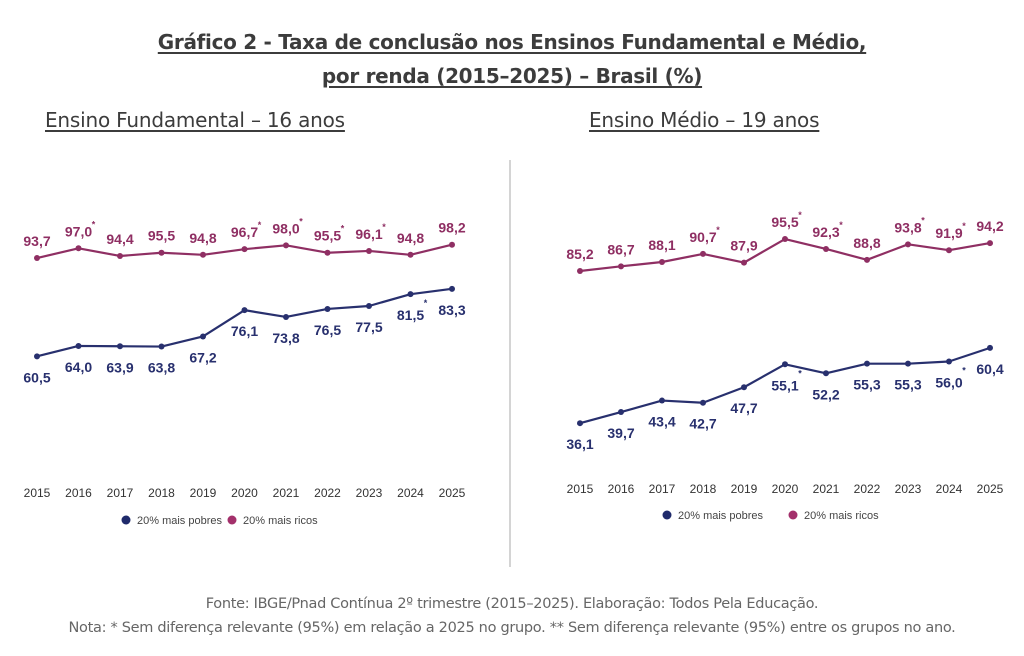 The image size is (1024, 656). Describe the element at coordinates (510, 363) in the screenshot. I see `panel-divider` at that location.